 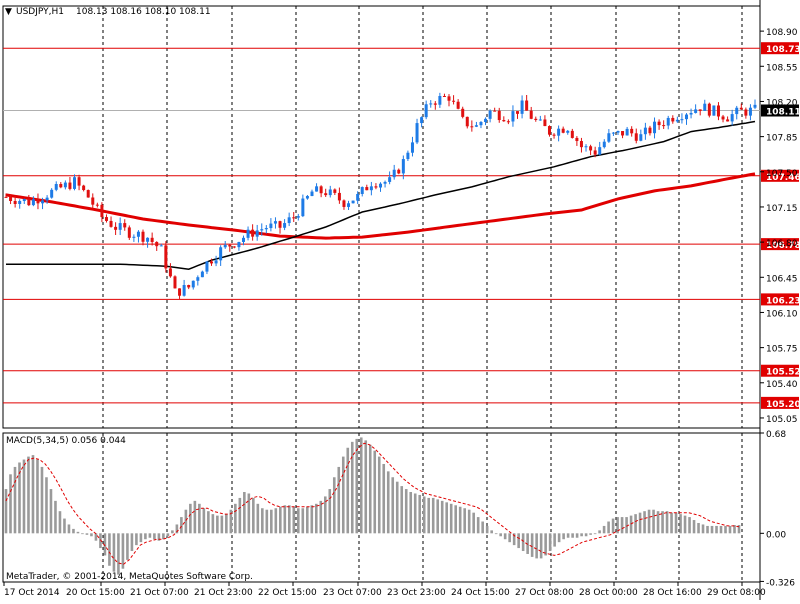 What do you see at coordinates (783, 50) in the screenshot?
I see `level-tag-label: 108.73` at bounding box center [783, 50].